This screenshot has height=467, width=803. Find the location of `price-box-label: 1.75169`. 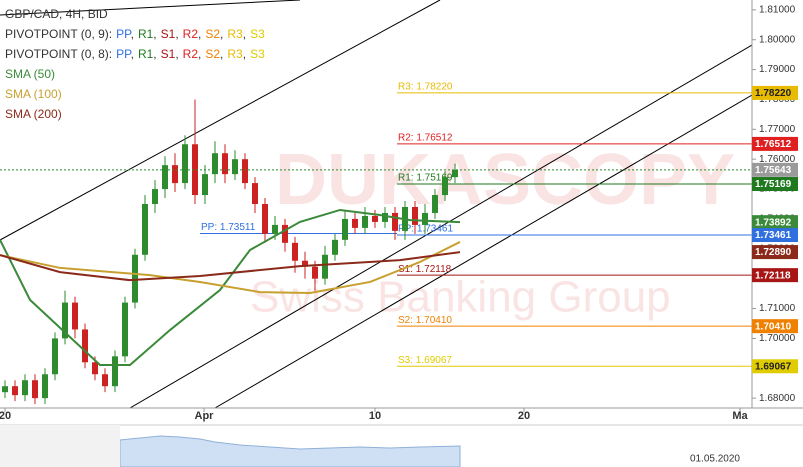

price-box-label: 1.75169 is located at coordinates (773, 184).